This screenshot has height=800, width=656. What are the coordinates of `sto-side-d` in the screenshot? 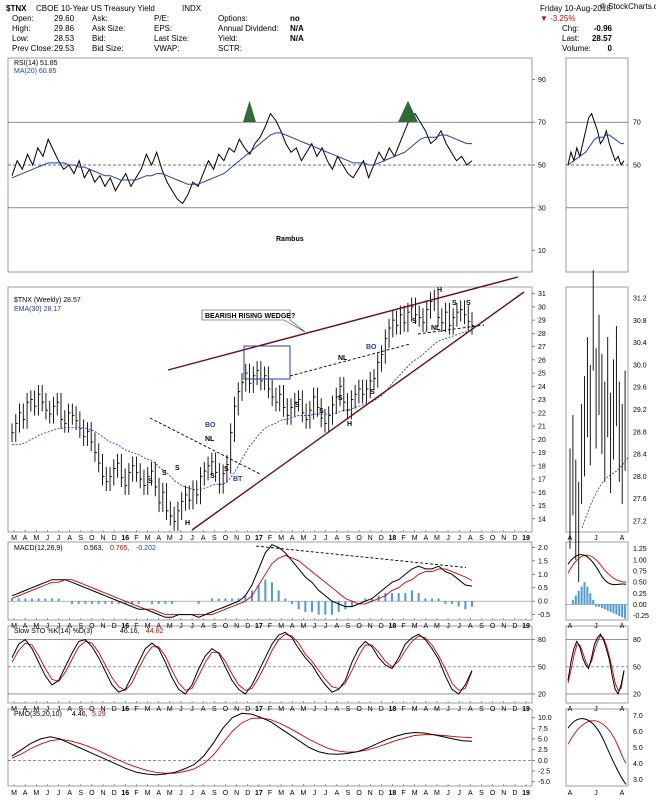 It's located at (596, 663).